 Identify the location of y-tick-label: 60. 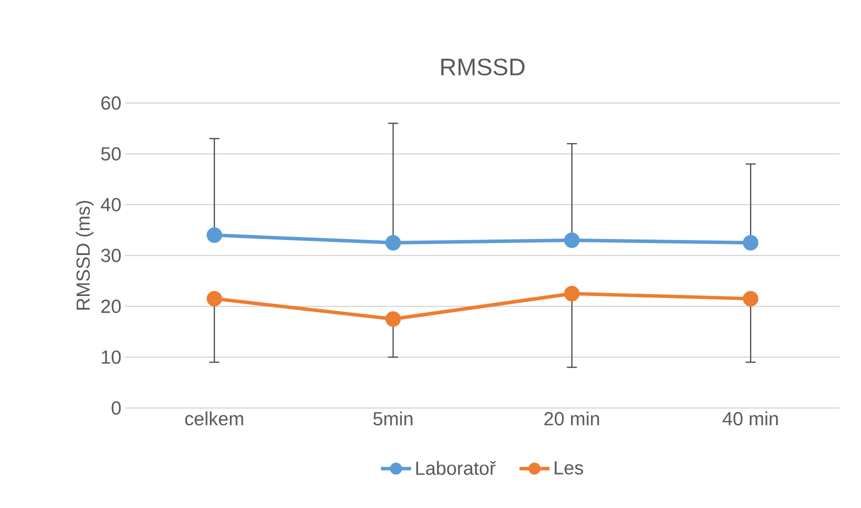
(111, 103).